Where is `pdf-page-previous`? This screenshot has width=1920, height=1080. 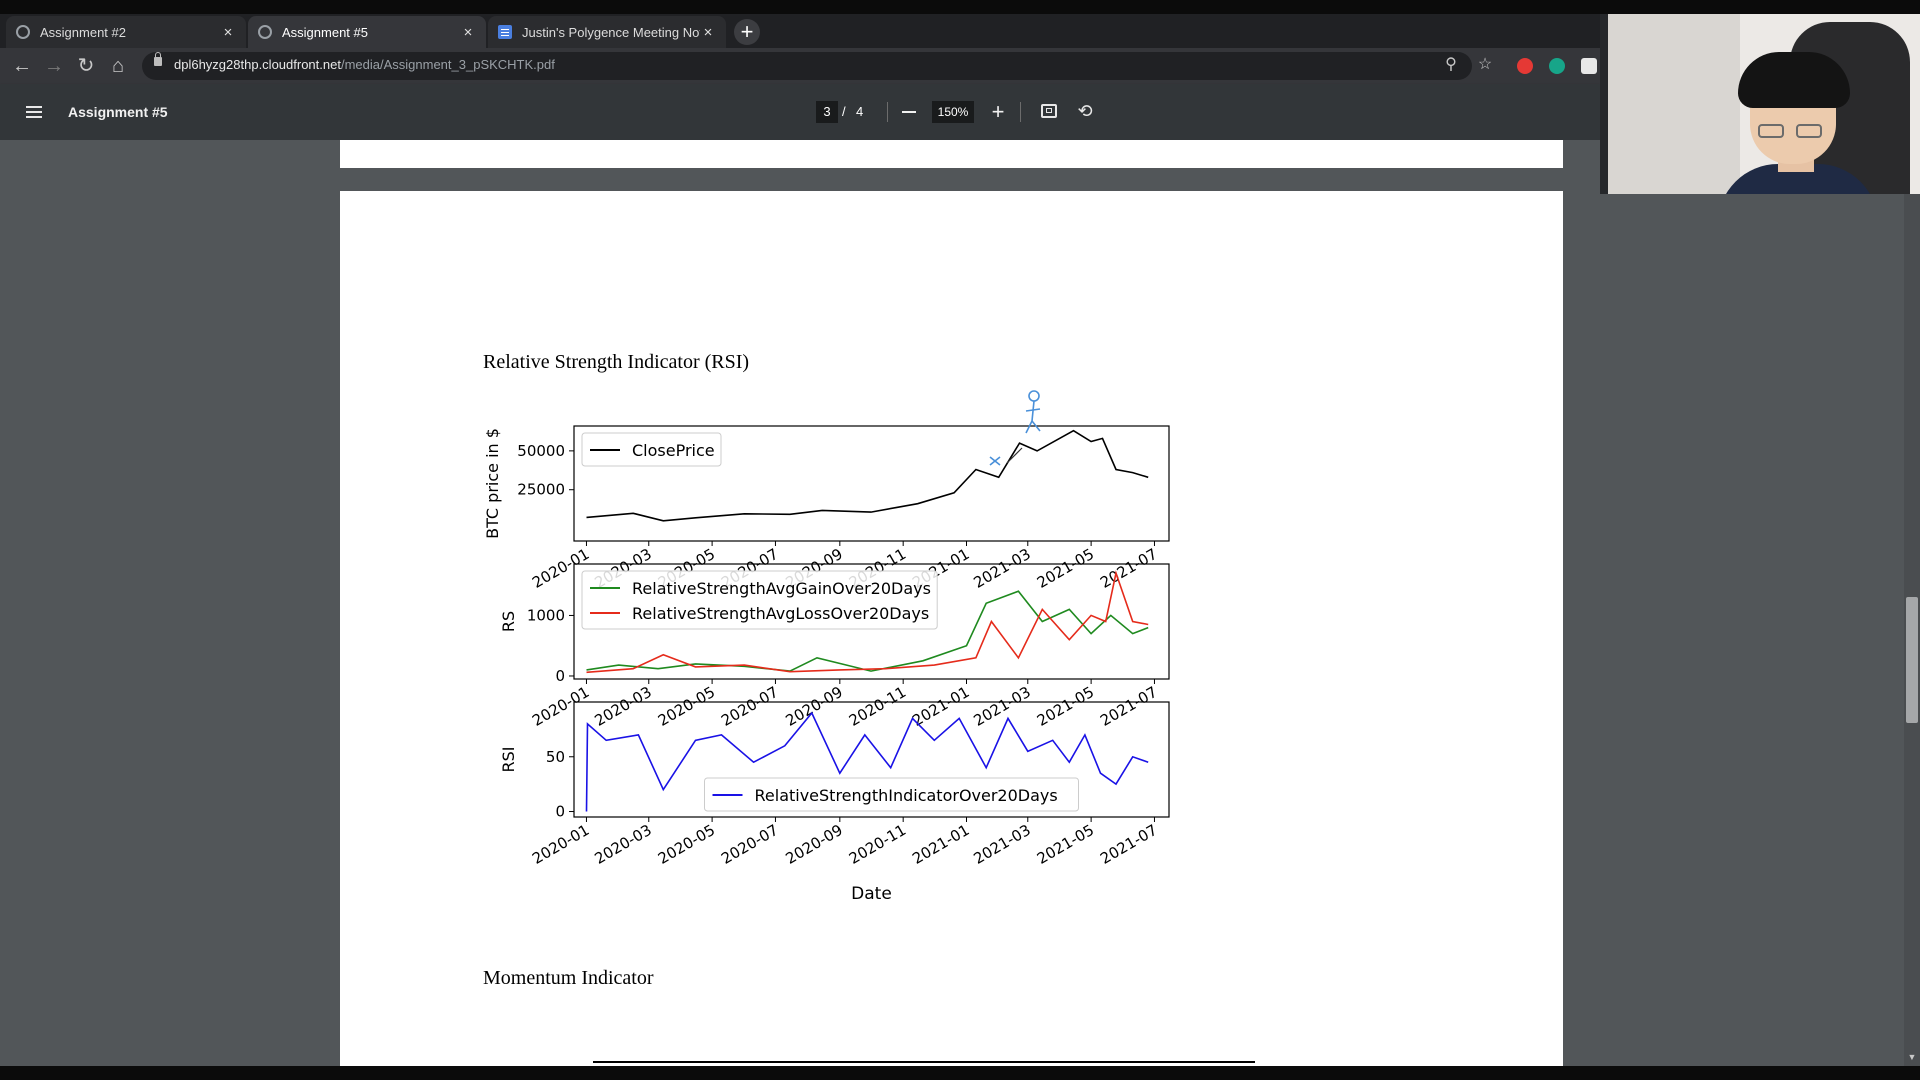 pdf-page-previous is located at coordinates (951, 154).